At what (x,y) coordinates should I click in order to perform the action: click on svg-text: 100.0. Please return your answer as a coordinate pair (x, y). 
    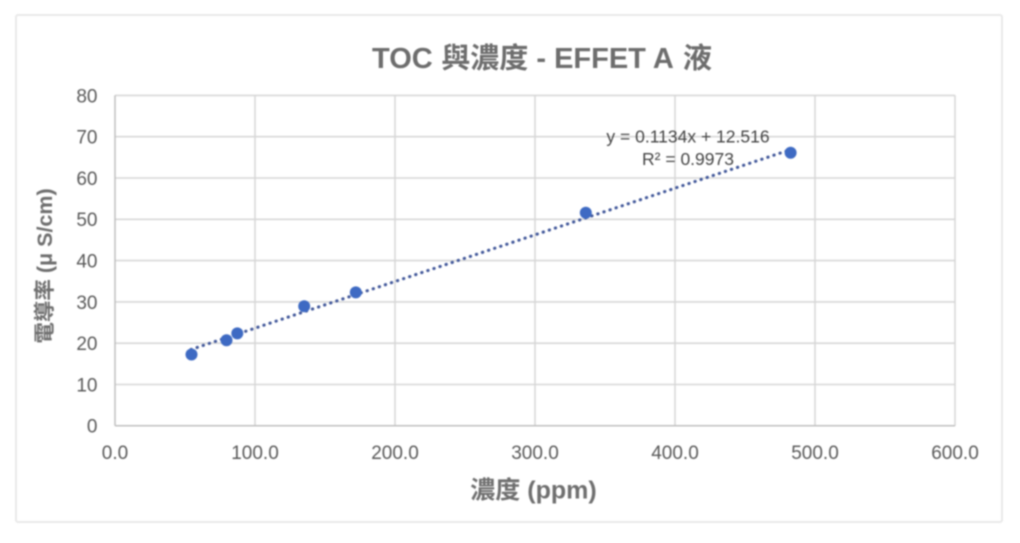
    Looking at the image, I should click on (255, 453).